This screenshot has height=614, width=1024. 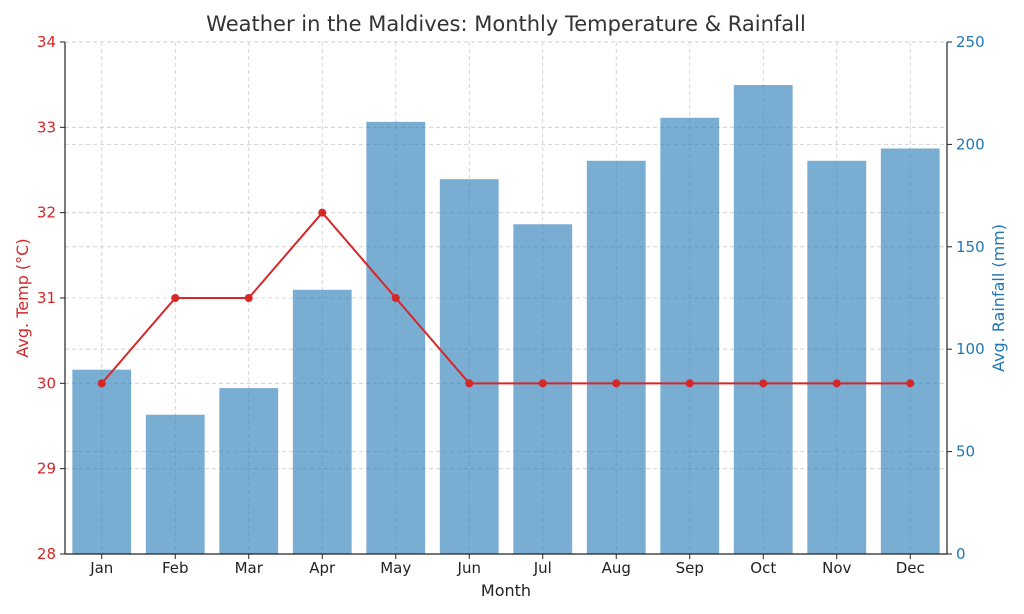 What do you see at coordinates (175, 298) in the screenshot?
I see `temperature-point-feb` at bounding box center [175, 298].